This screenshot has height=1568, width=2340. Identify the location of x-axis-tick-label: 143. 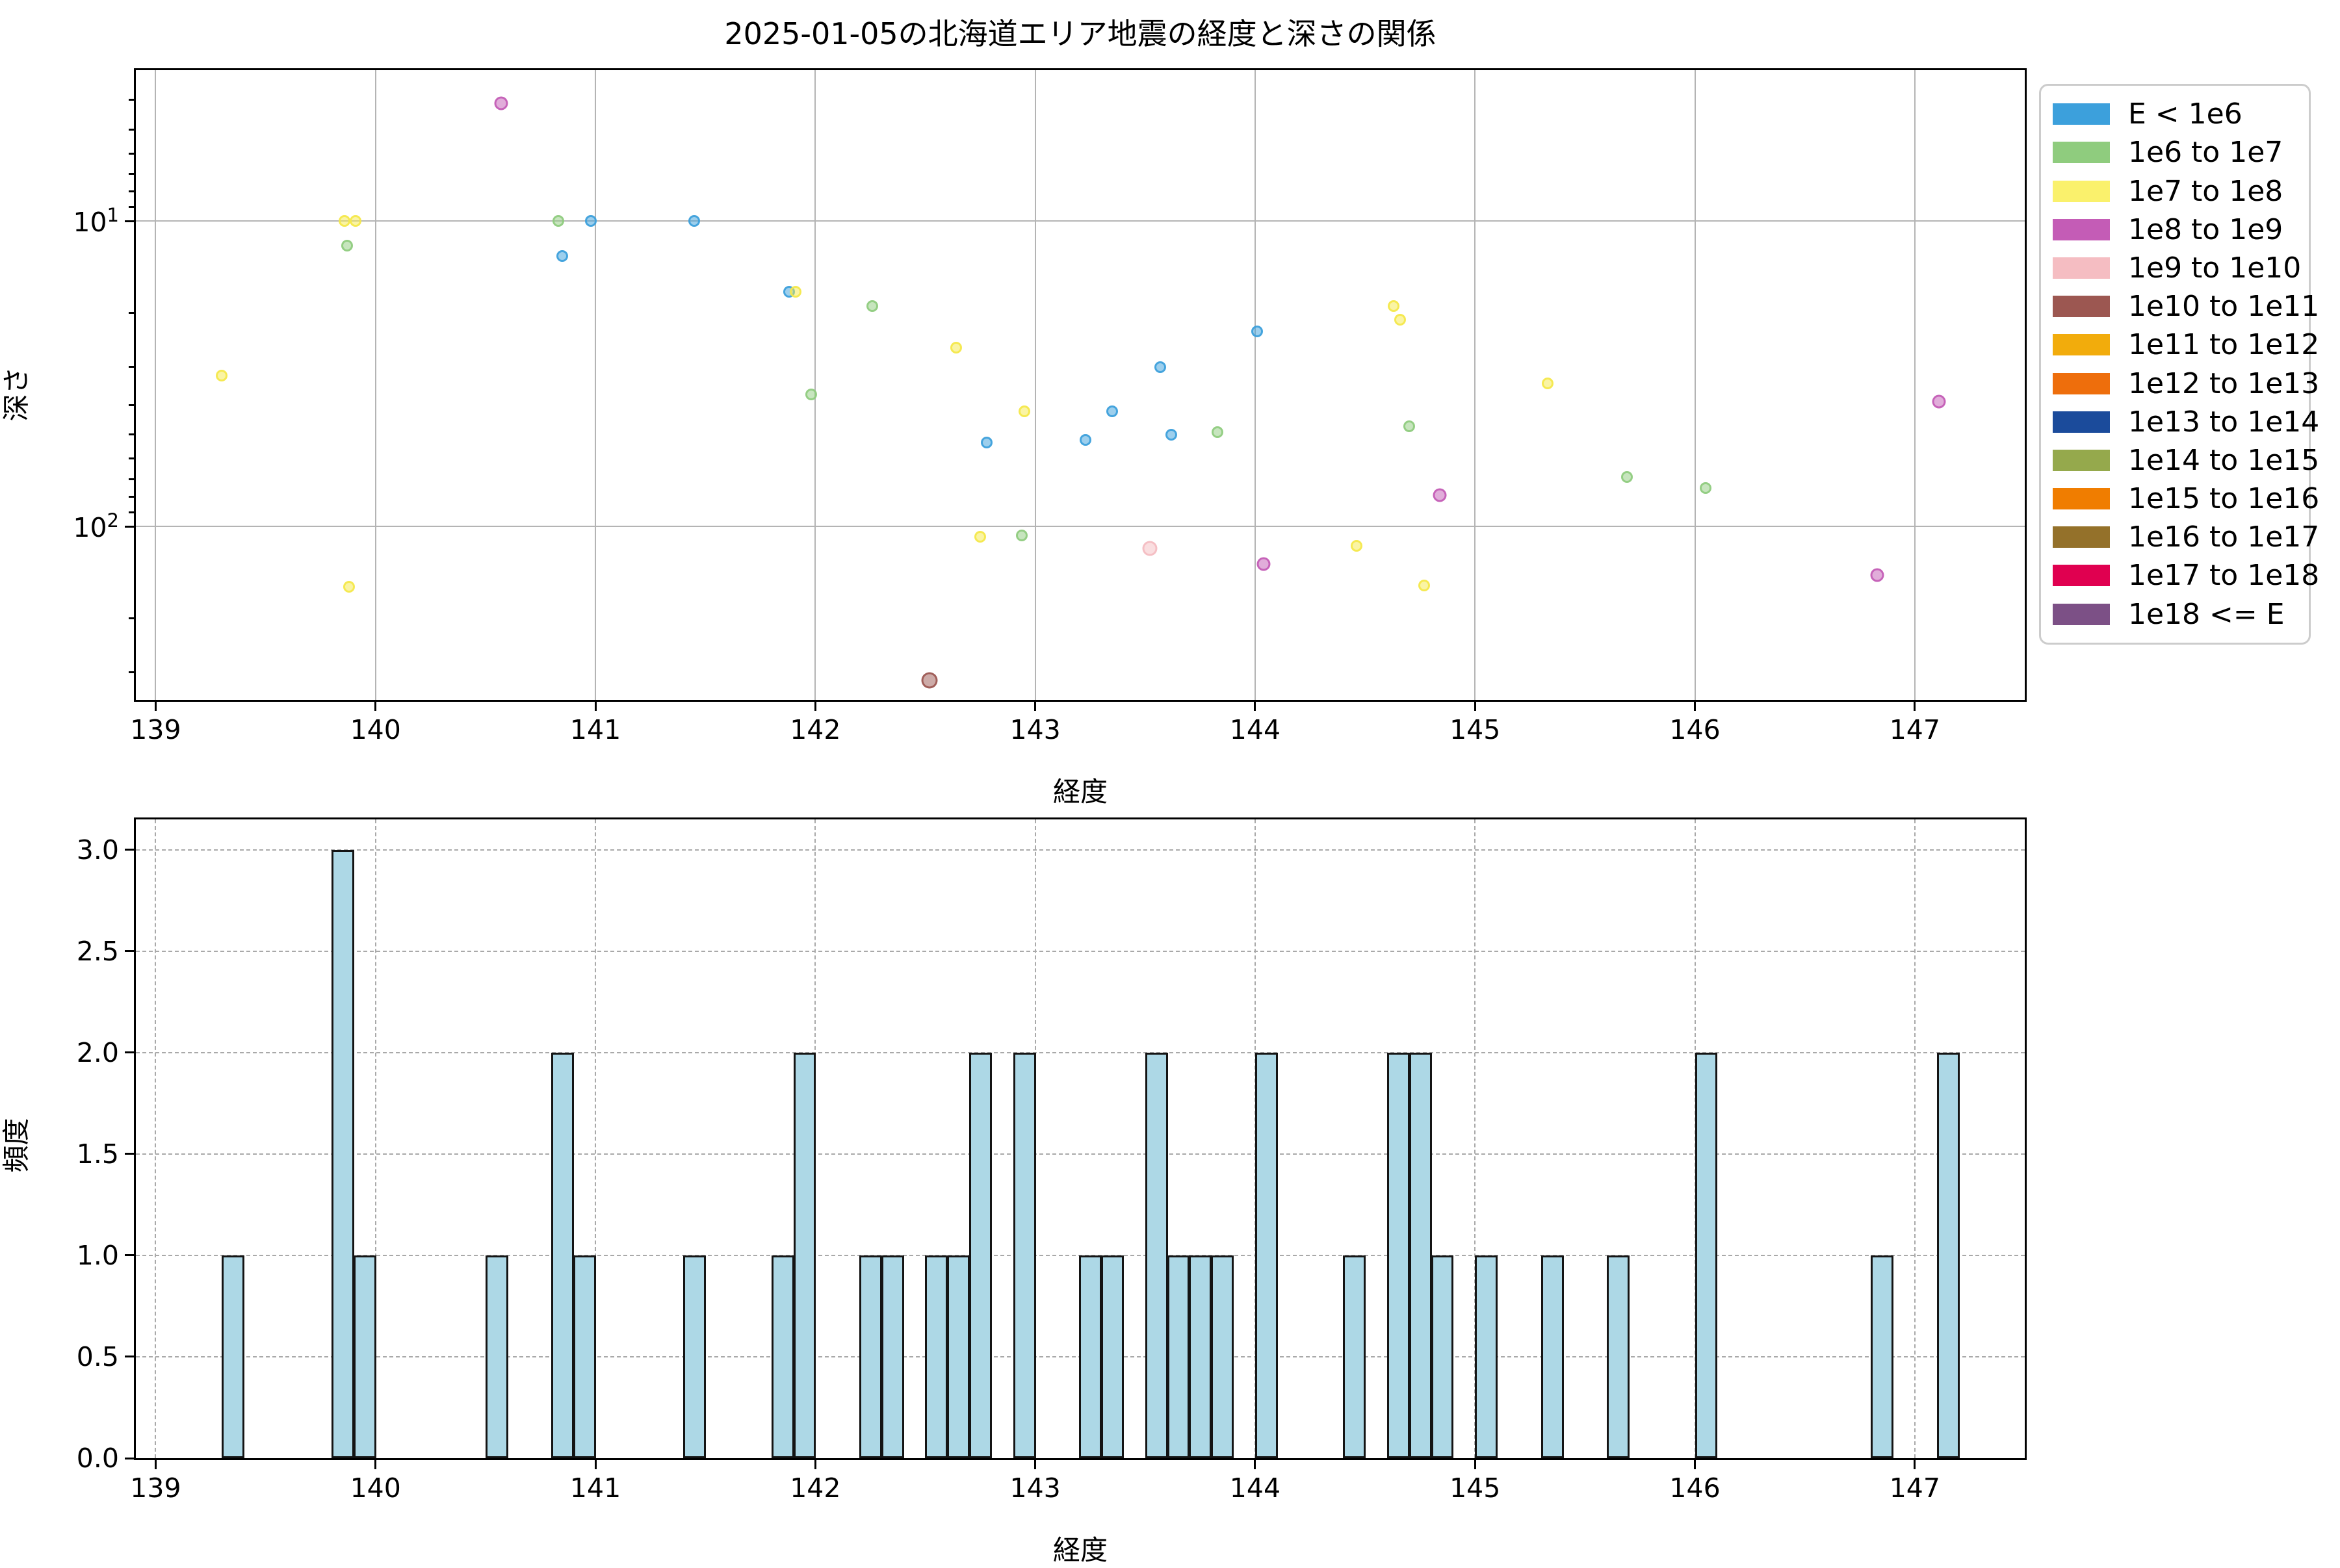
(1035, 1488).